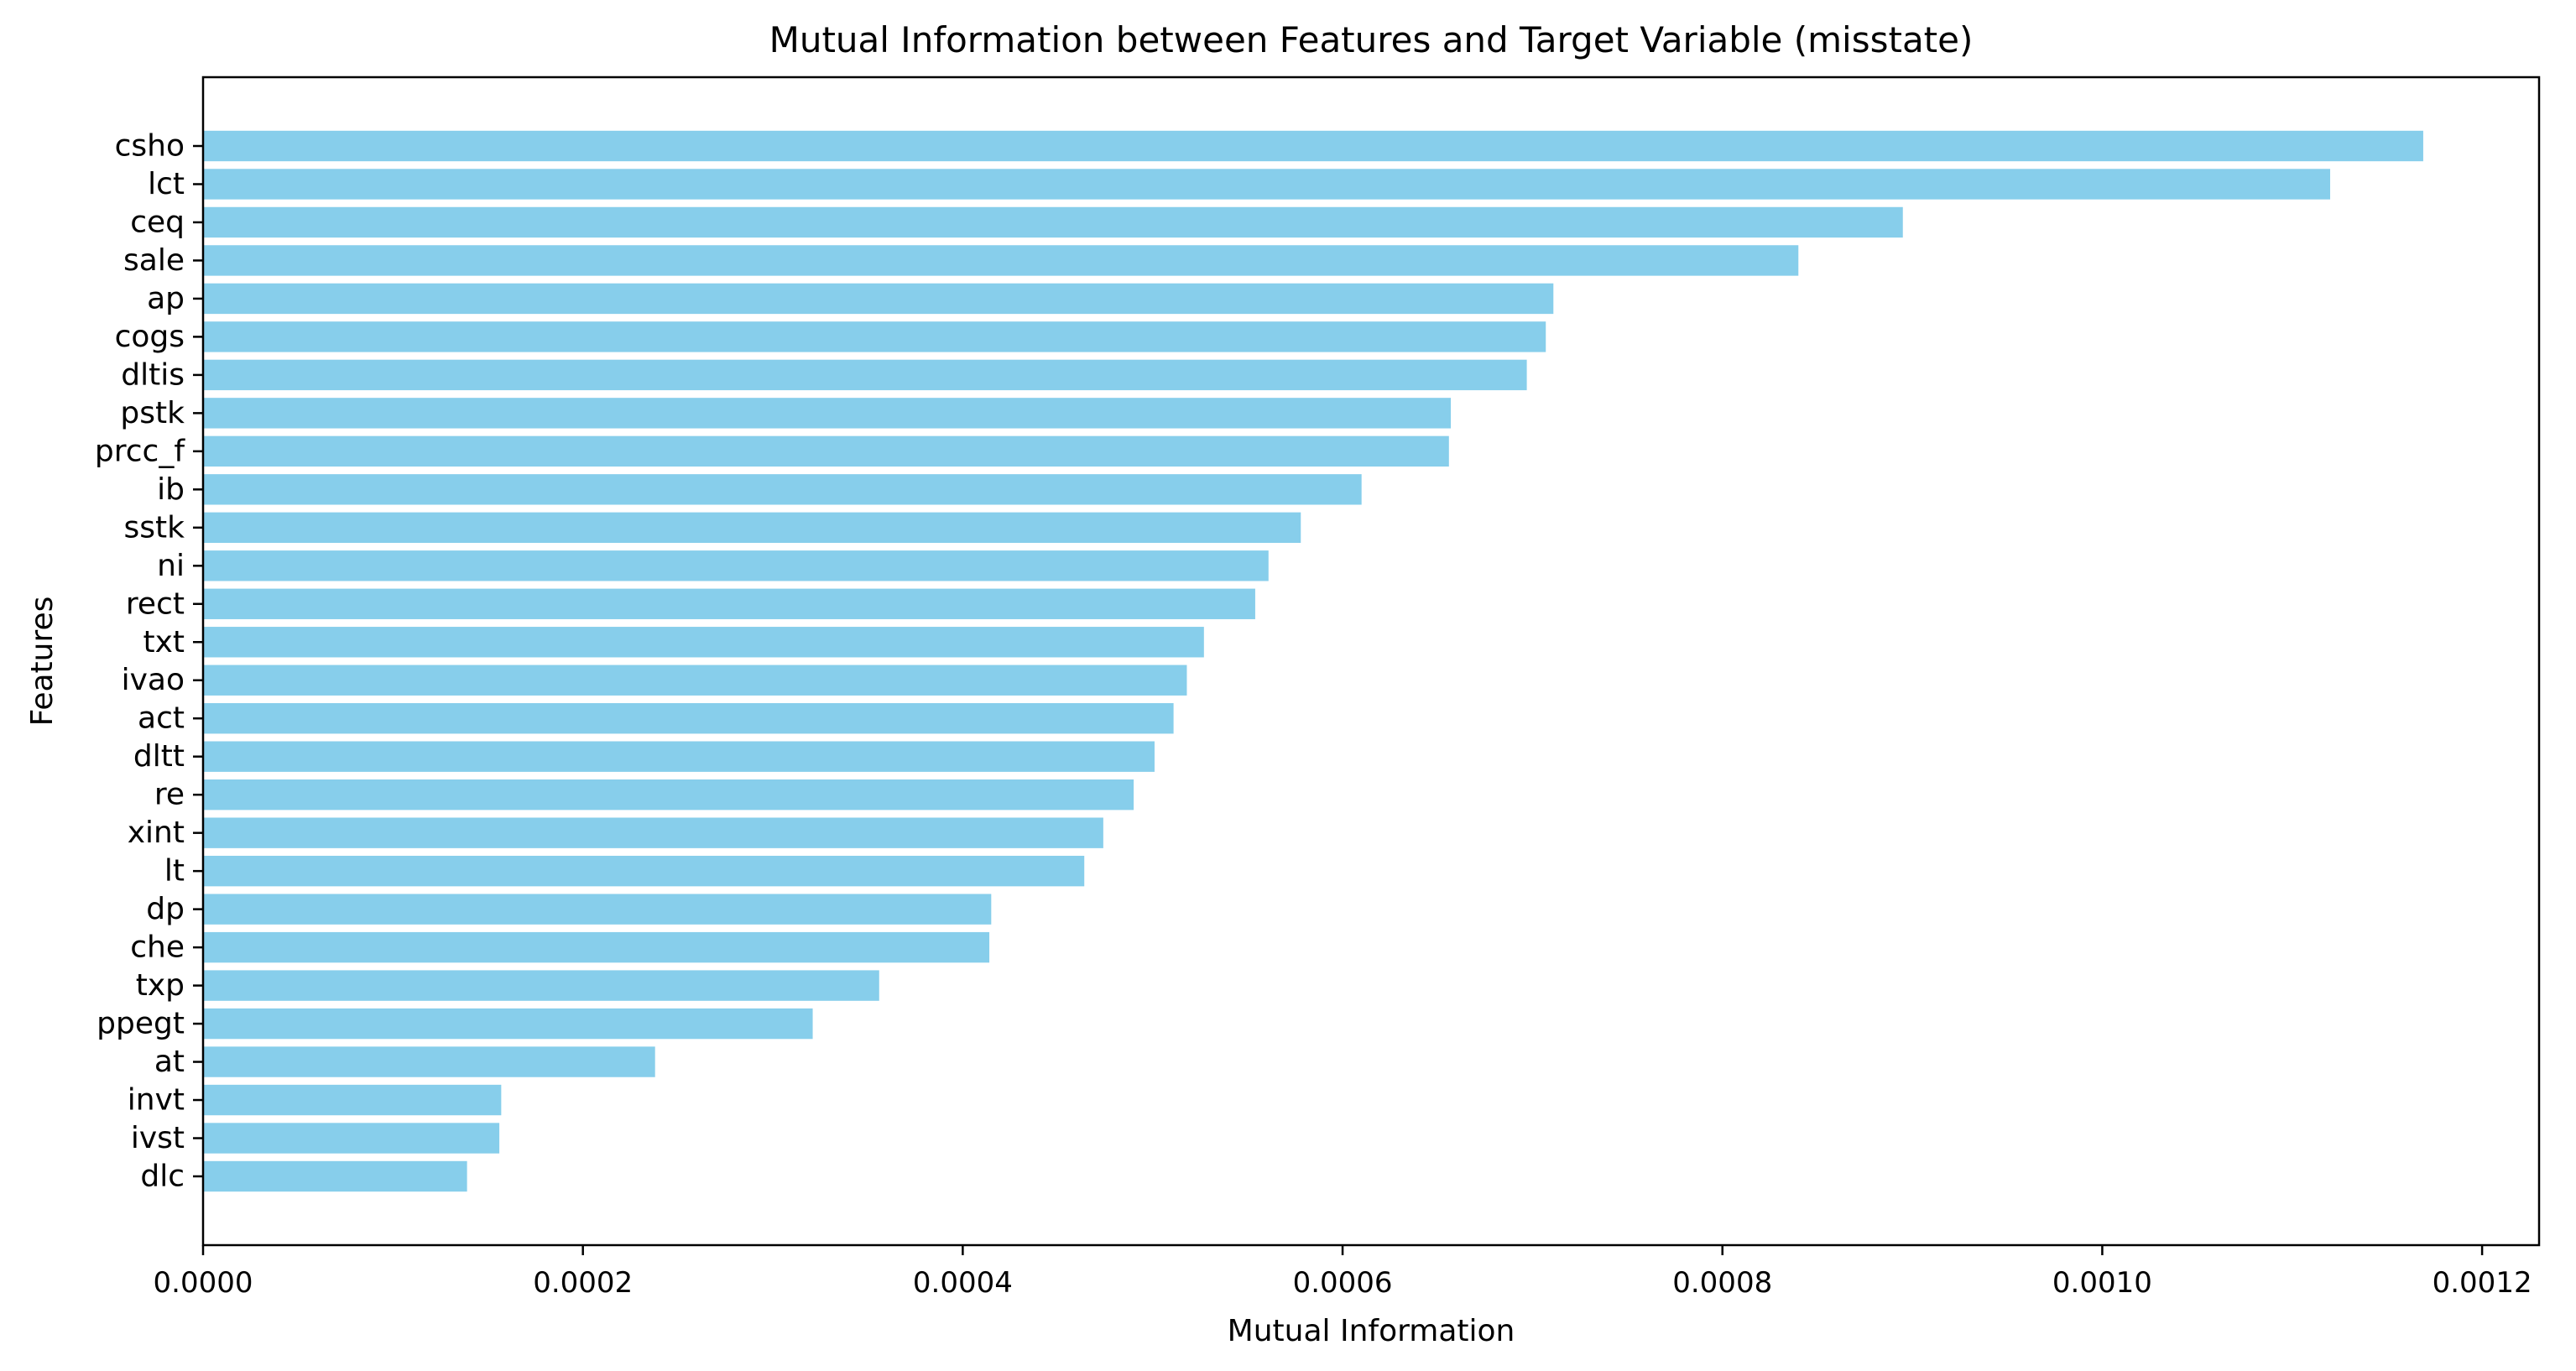 The width and height of the screenshot is (2576, 1371). Describe the element at coordinates (653, 832) in the screenshot. I see `bar-xint` at that location.